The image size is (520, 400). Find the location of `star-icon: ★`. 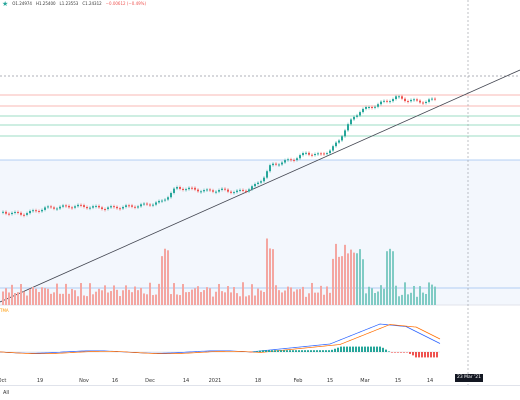

star-icon: ★ is located at coordinates (5, 4).